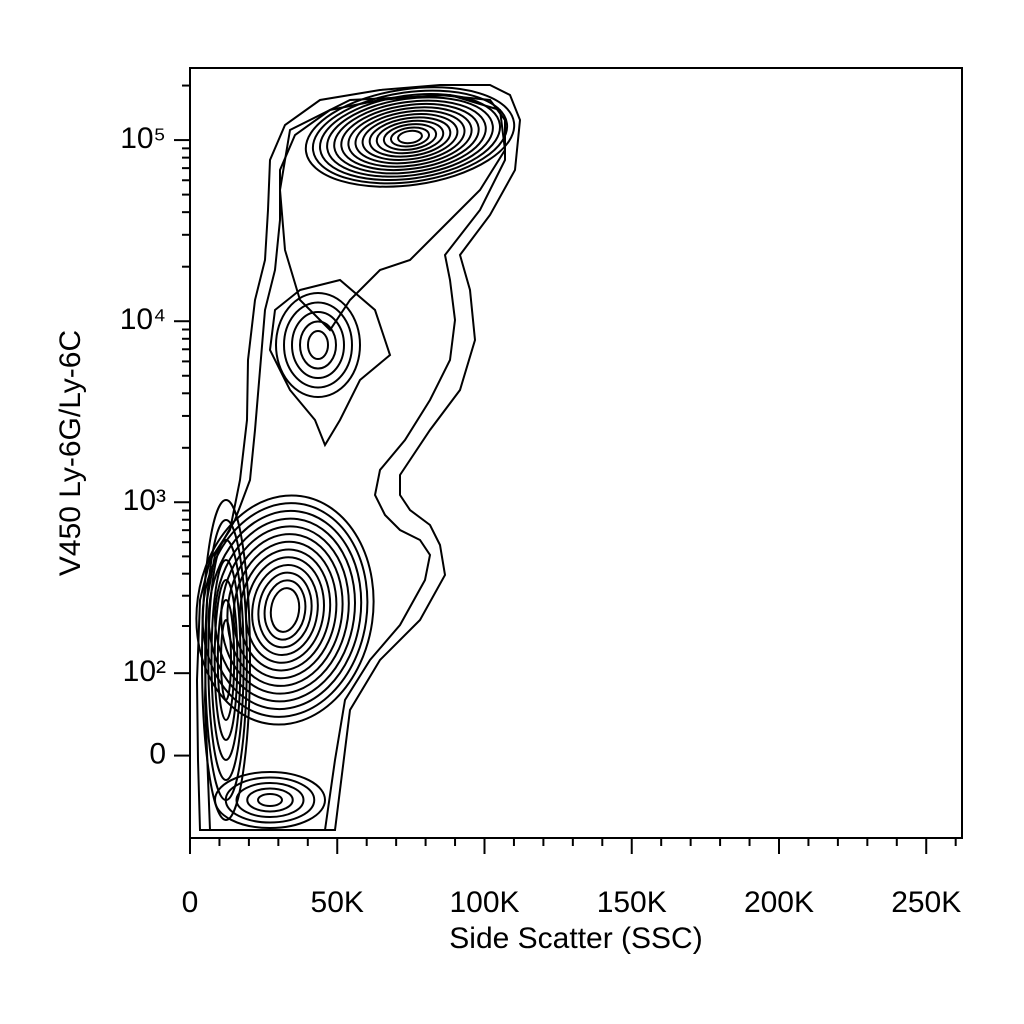 The image size is (1024, 1024). Describe the element at coordinates (484, 902) in the screenshot. I see `x-tick-label: 100K` at that location.